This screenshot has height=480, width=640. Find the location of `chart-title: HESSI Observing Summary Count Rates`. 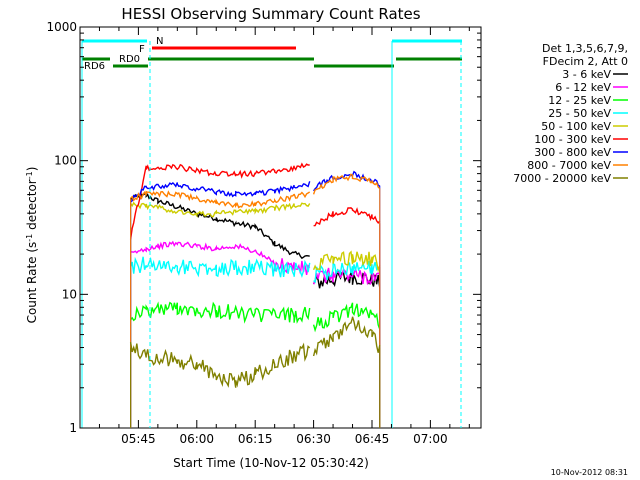

chart-title: HESSI Observing Summary Count Rates is located at coordinates (270, 14).